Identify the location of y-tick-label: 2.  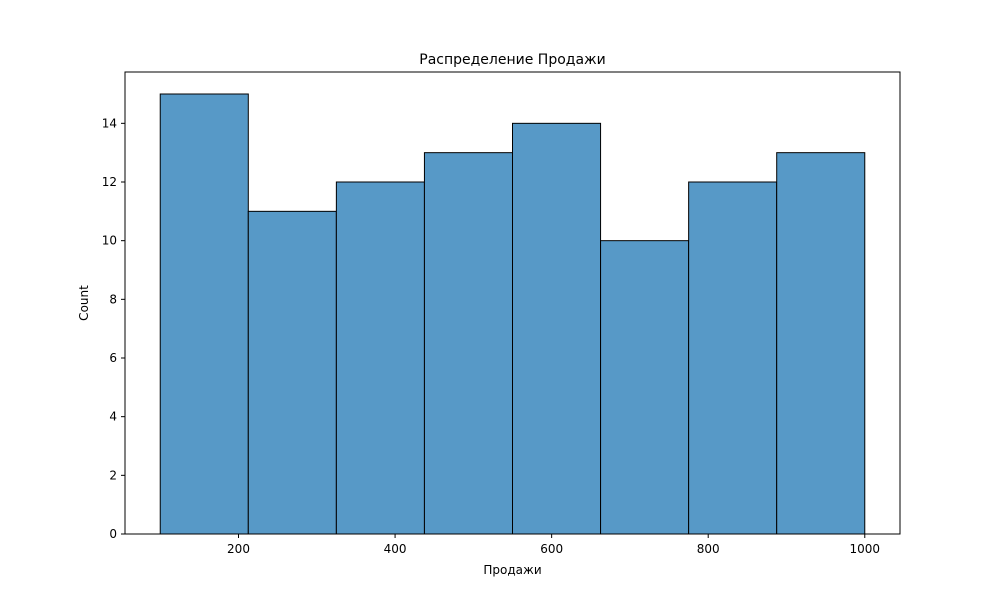
(113, 475).